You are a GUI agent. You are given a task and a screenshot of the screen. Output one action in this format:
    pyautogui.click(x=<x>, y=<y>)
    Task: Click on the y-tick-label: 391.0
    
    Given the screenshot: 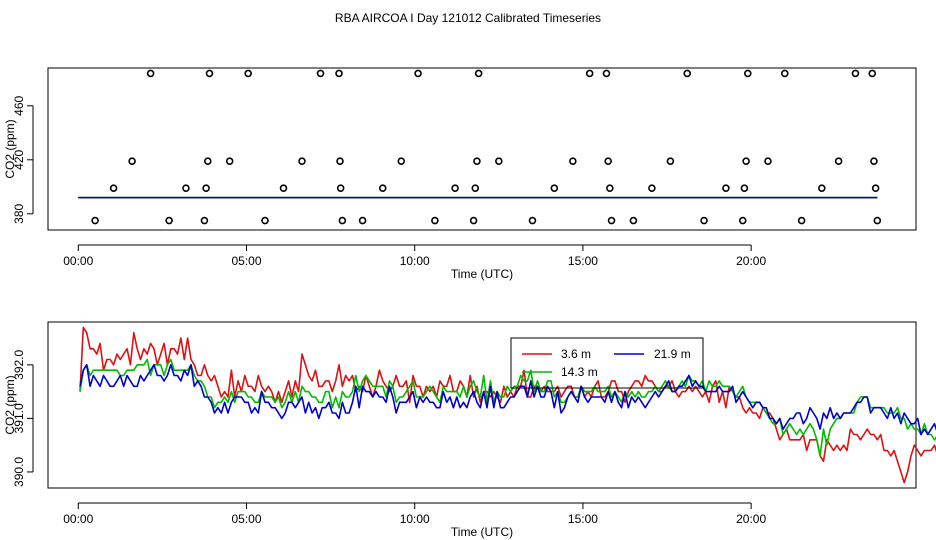 What is the action you would take?
    pyautogui.click(x=19, y=418)
    